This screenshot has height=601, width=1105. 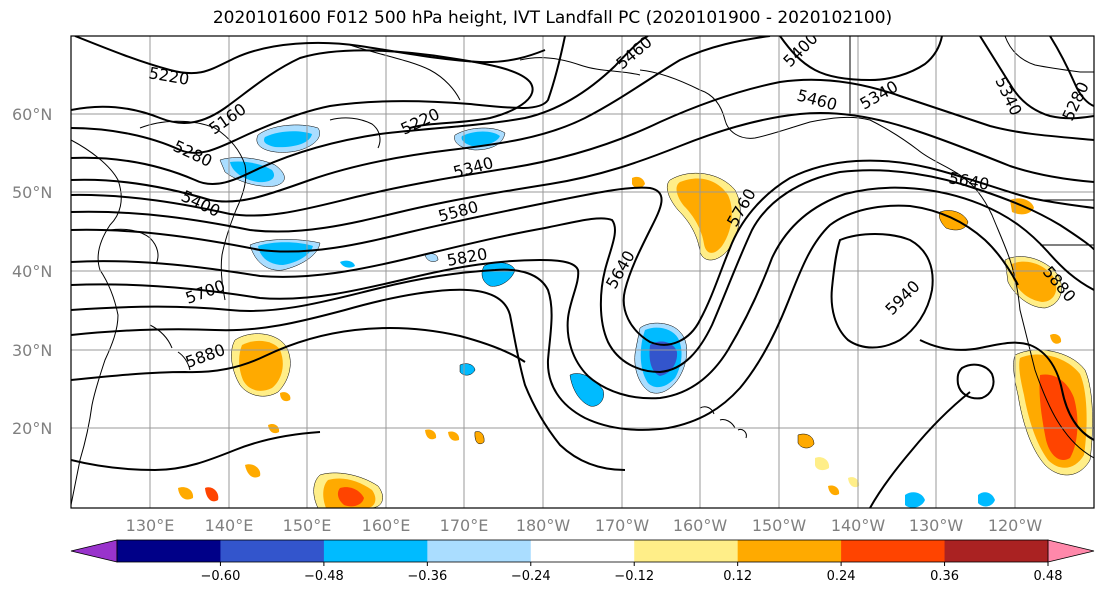 I want to click on lon-label: 170°W, so click(x=622, y=525).